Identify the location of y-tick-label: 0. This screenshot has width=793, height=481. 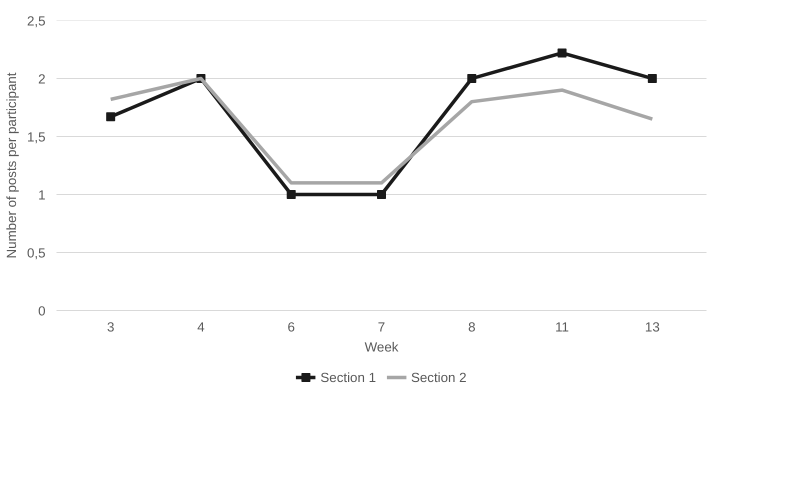
(42, 311).